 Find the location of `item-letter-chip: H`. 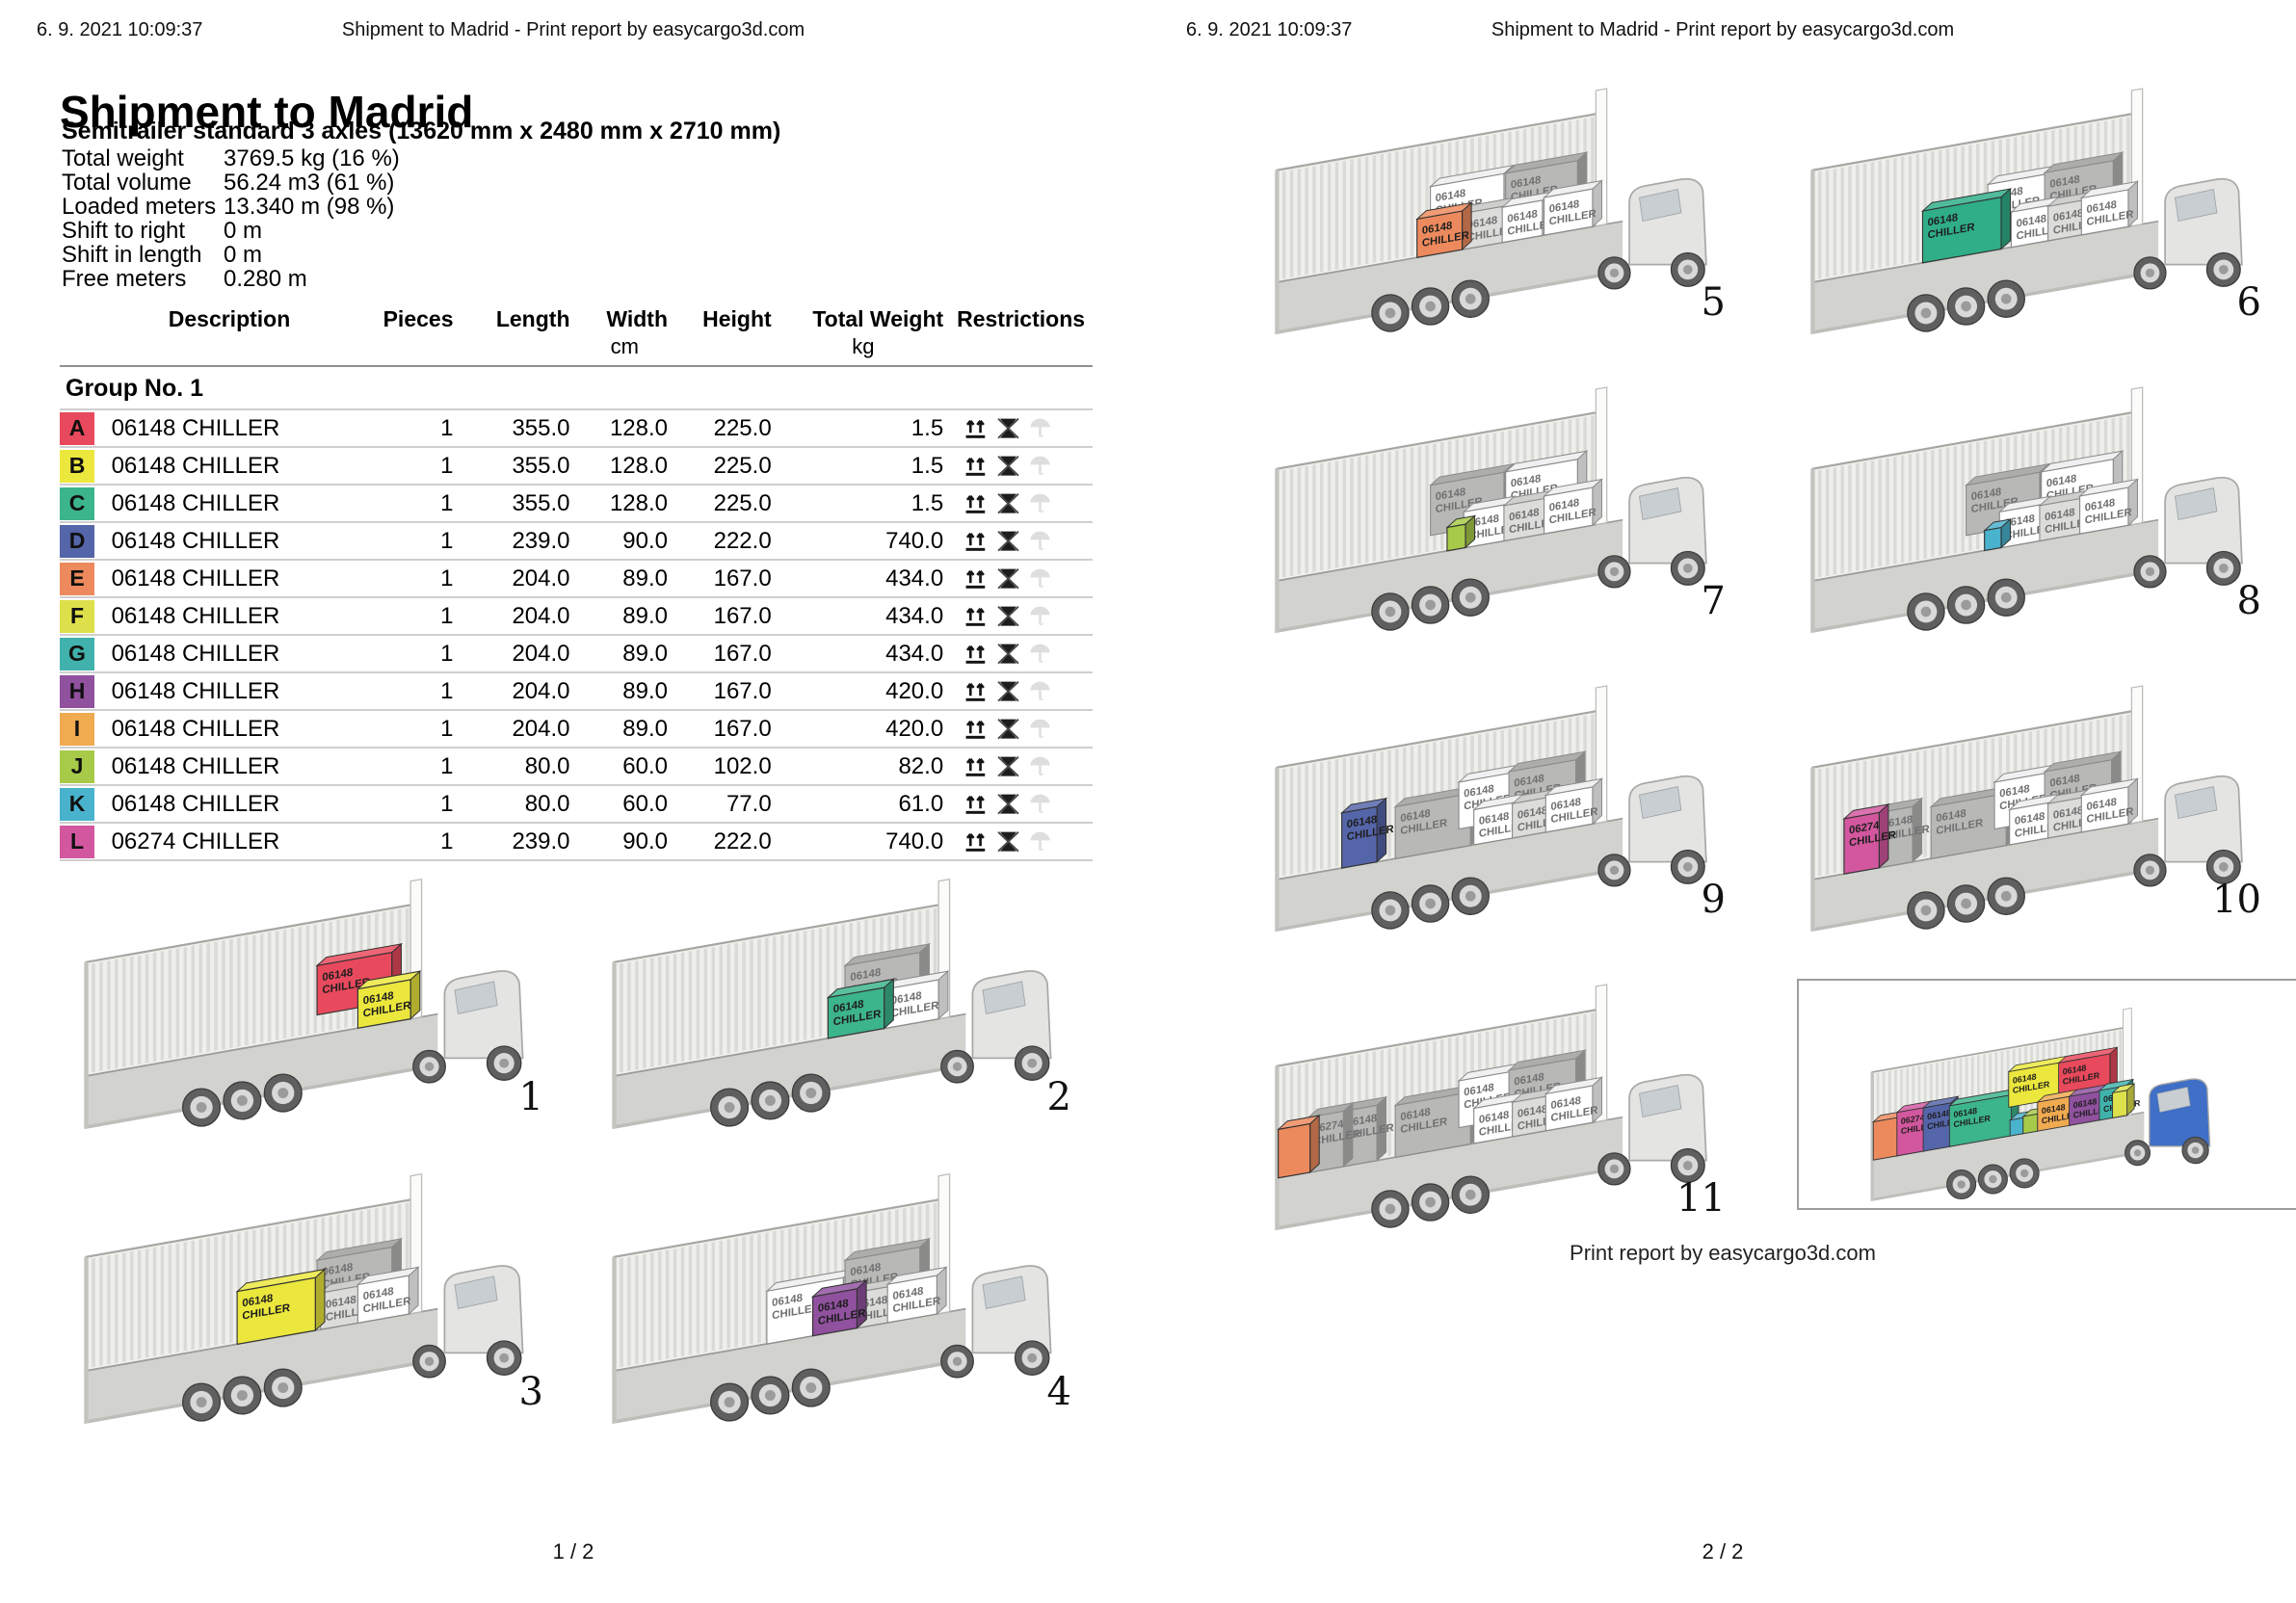

item-letter-chip: H is located at coordinates (77, 691).